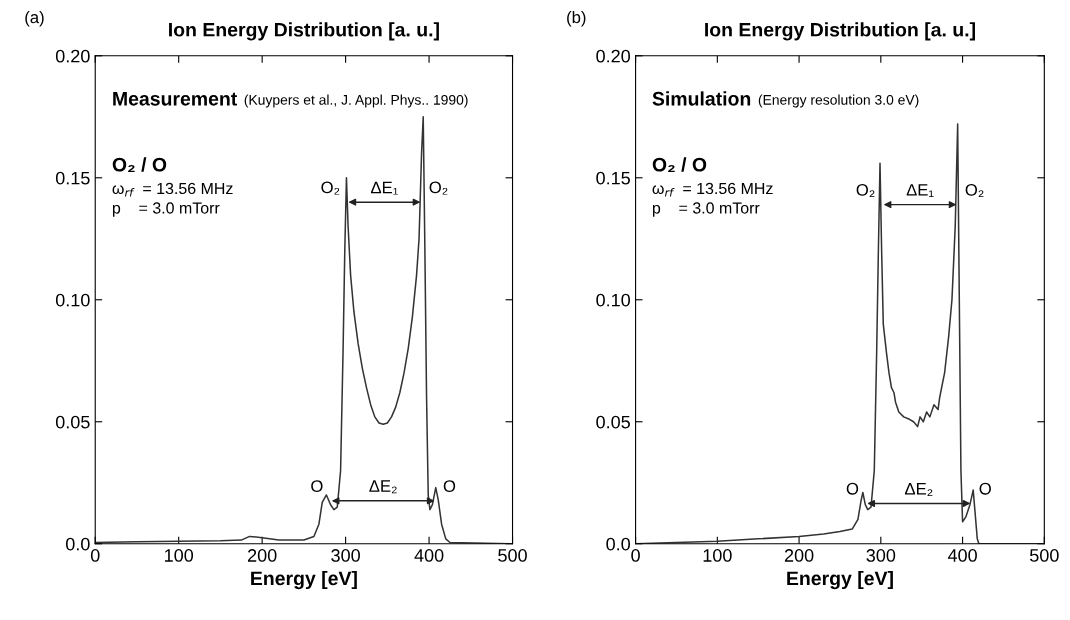 This screenshot has height=620, width=1070. I want to click on annotation: (Energy resolution 3.0 eV), so click(838, 101).